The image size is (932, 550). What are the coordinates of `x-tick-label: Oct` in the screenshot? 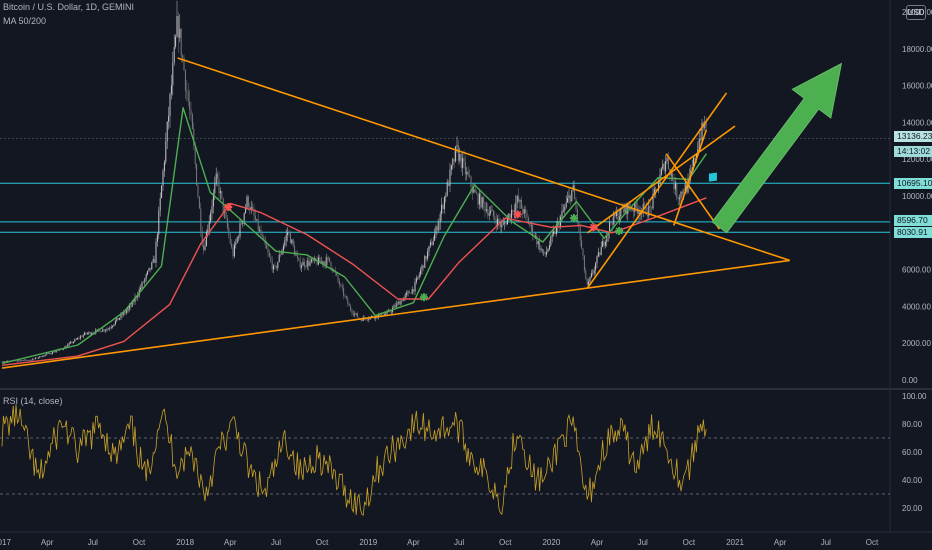 It's located at (505, 542).